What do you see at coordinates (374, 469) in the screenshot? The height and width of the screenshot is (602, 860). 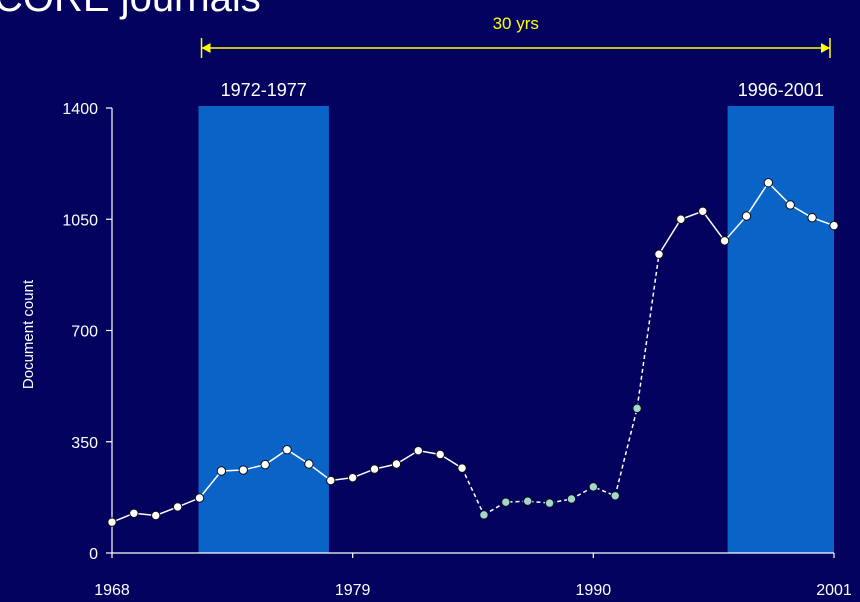 I see `data-point-1980` at bounding box center [374, 469].